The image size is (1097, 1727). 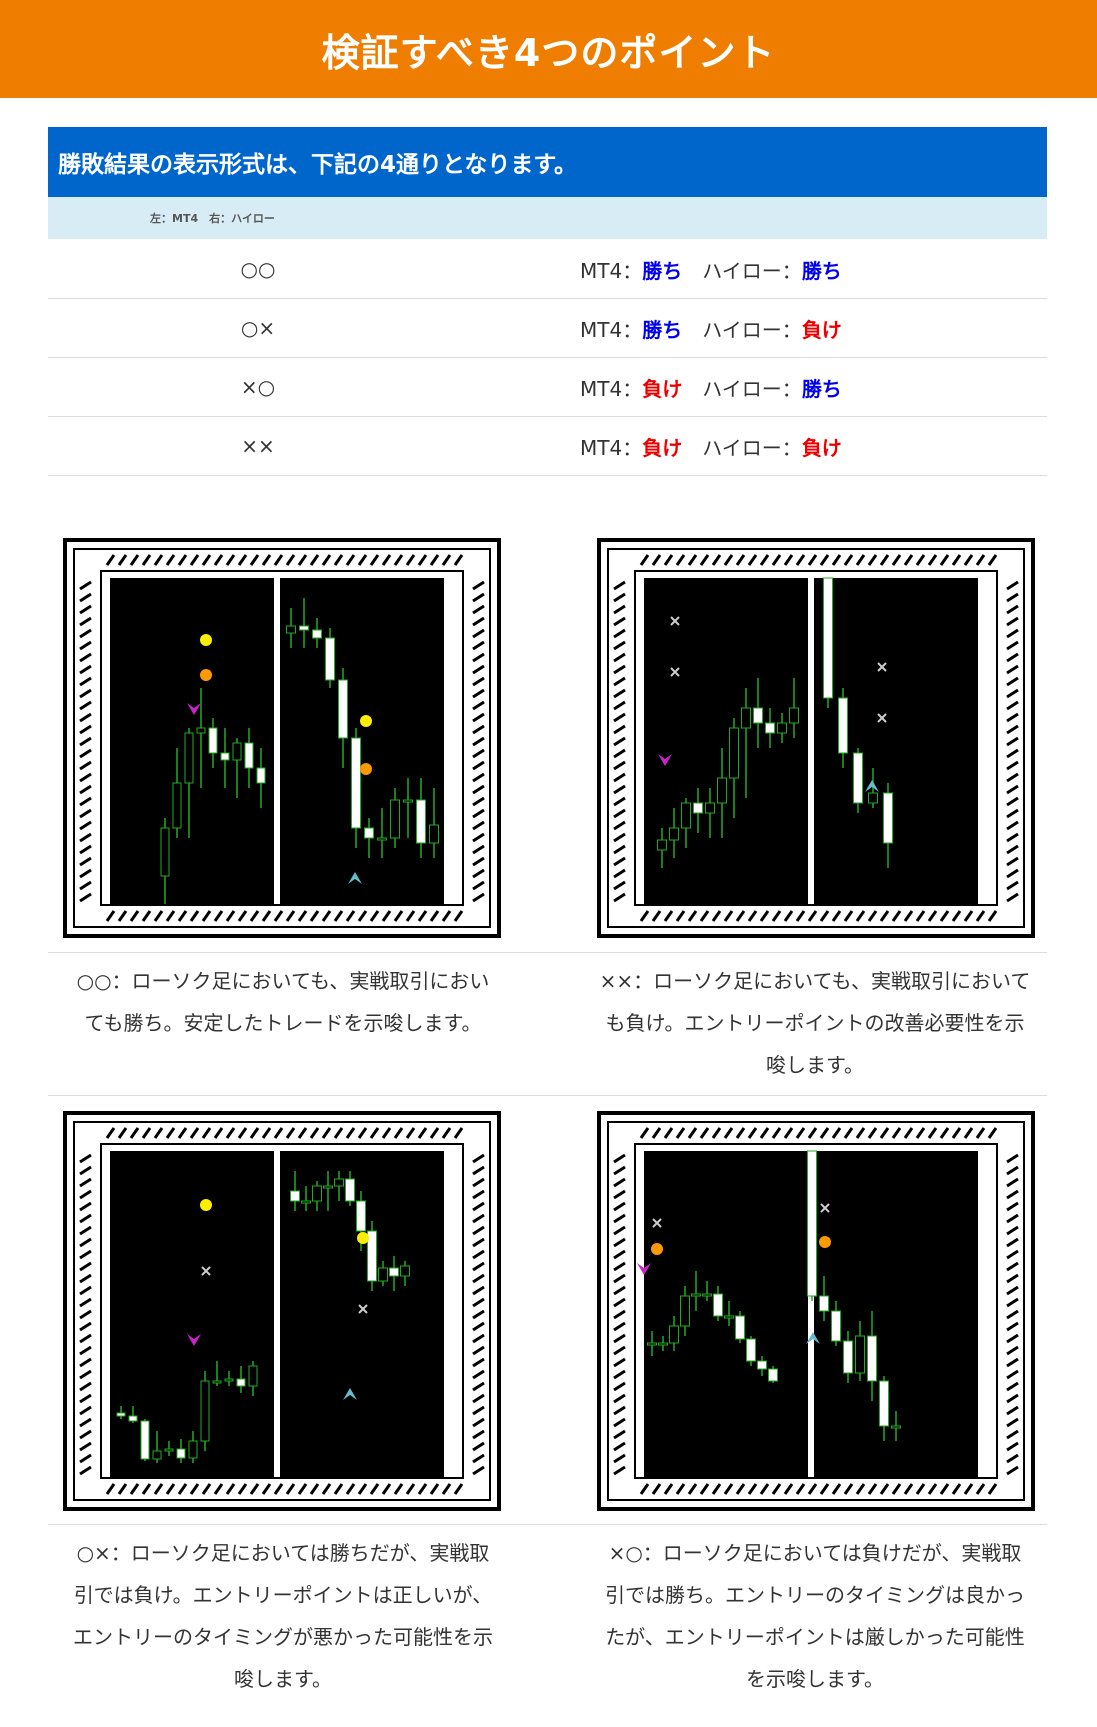 I want to click on caption-line: ○○：ローソク足においても、実戦取引におい, so click(x=283, y=981).